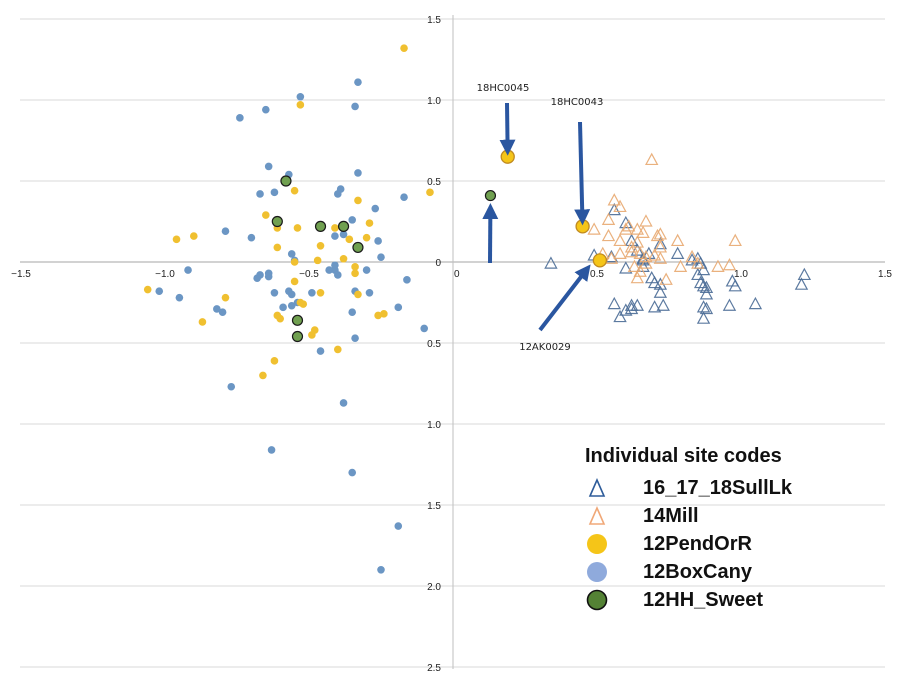 The height and width of the screenshot is (681, 903). What do you see at coordinates (434, 344) in the screenshot?
I see `y-tick-label: 0.5` at bounding box center [434, 344].